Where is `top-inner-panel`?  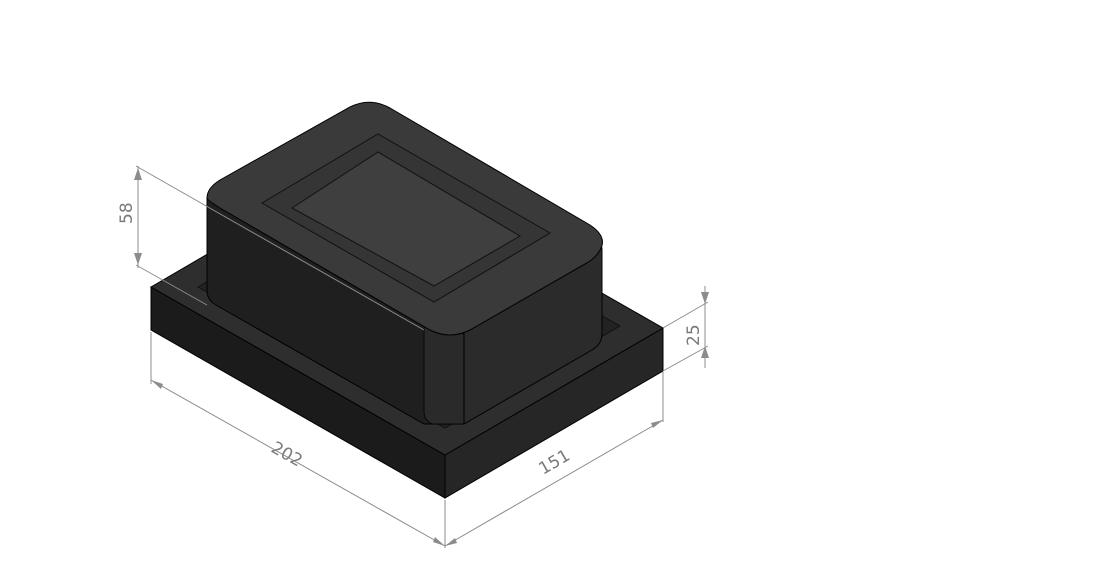
top-inner-panel is located at coordinates (406, 219).